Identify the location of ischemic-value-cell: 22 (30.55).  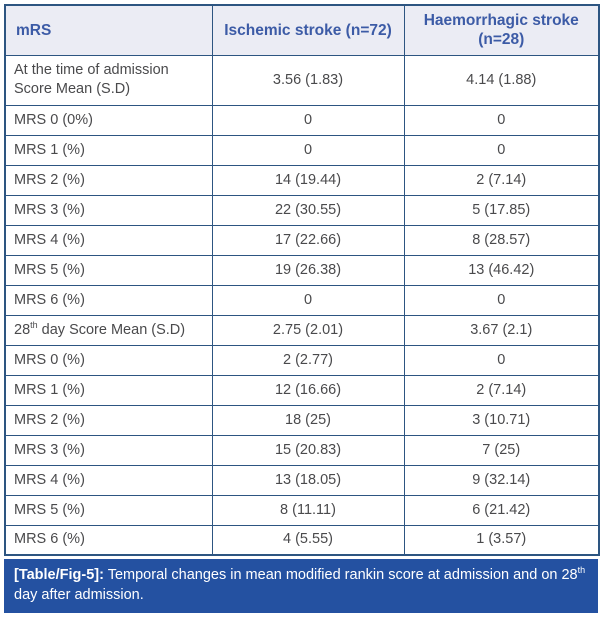
(308, 210).